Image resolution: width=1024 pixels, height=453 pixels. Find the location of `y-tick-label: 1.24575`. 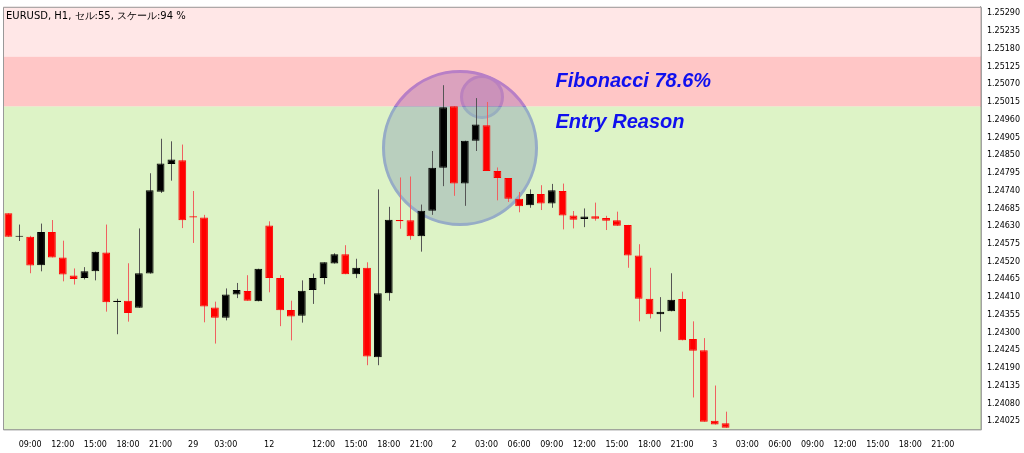

y-tick-label: 1.24575 is located at coordinates (1003, 243).